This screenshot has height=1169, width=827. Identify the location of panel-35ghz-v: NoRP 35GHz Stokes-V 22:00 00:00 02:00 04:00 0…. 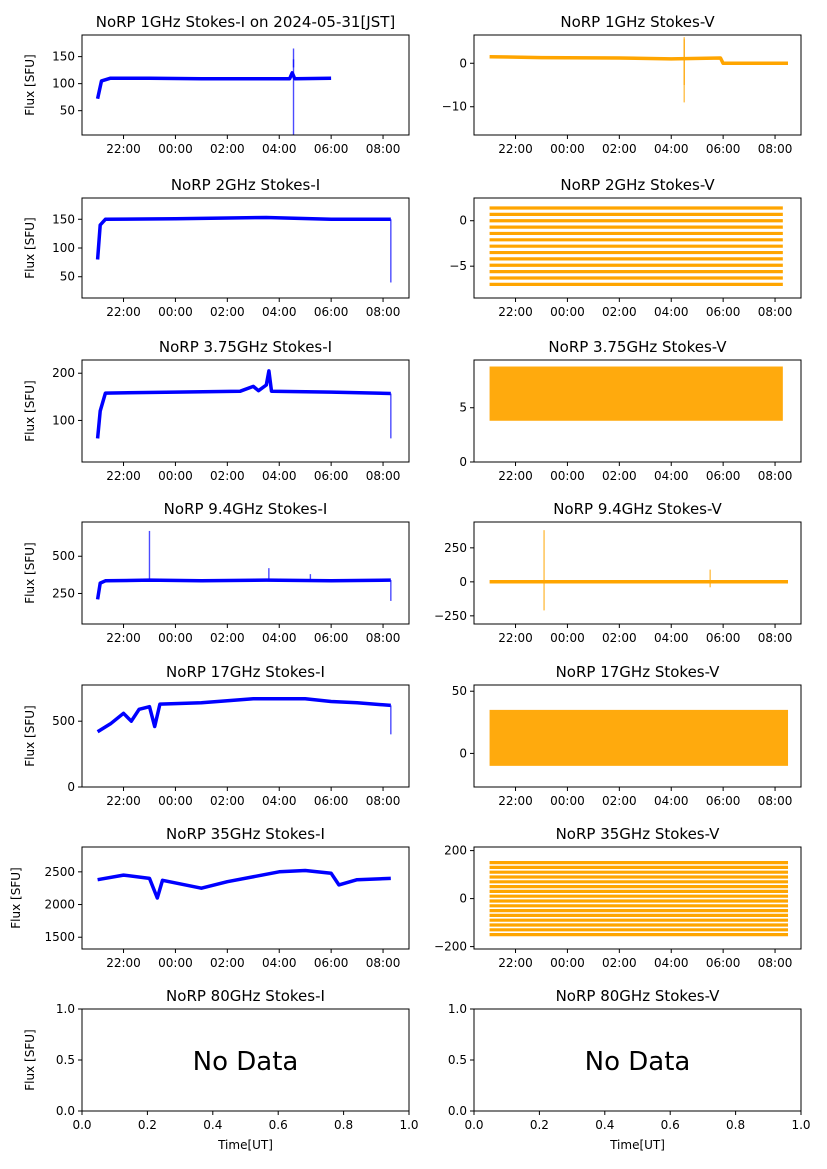
(618, 897).